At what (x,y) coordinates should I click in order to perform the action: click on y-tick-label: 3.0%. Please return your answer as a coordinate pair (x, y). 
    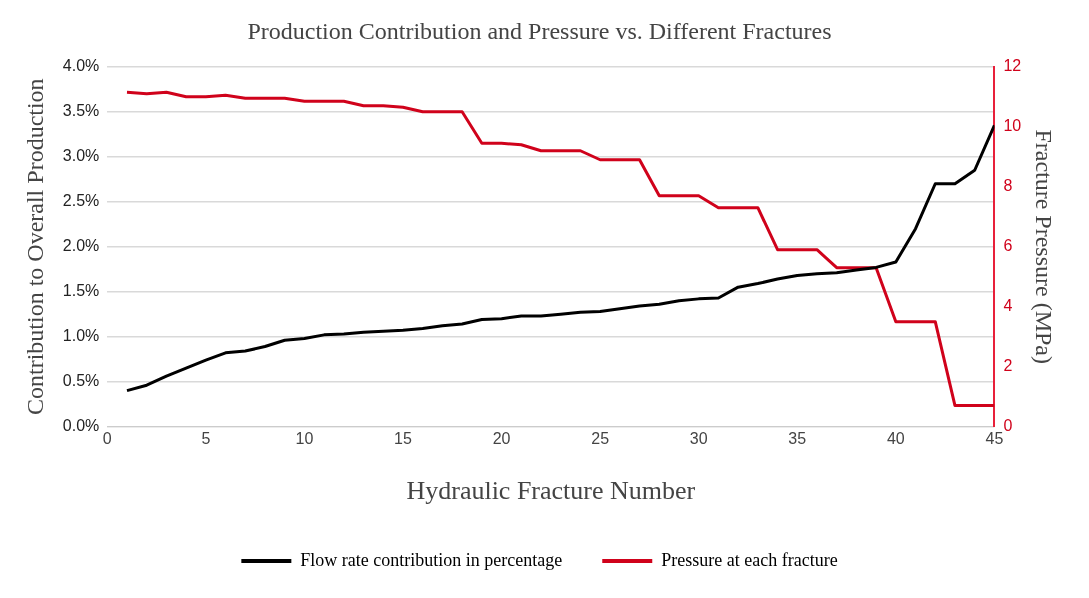
    Looking at the image, I should click on (81, 156).